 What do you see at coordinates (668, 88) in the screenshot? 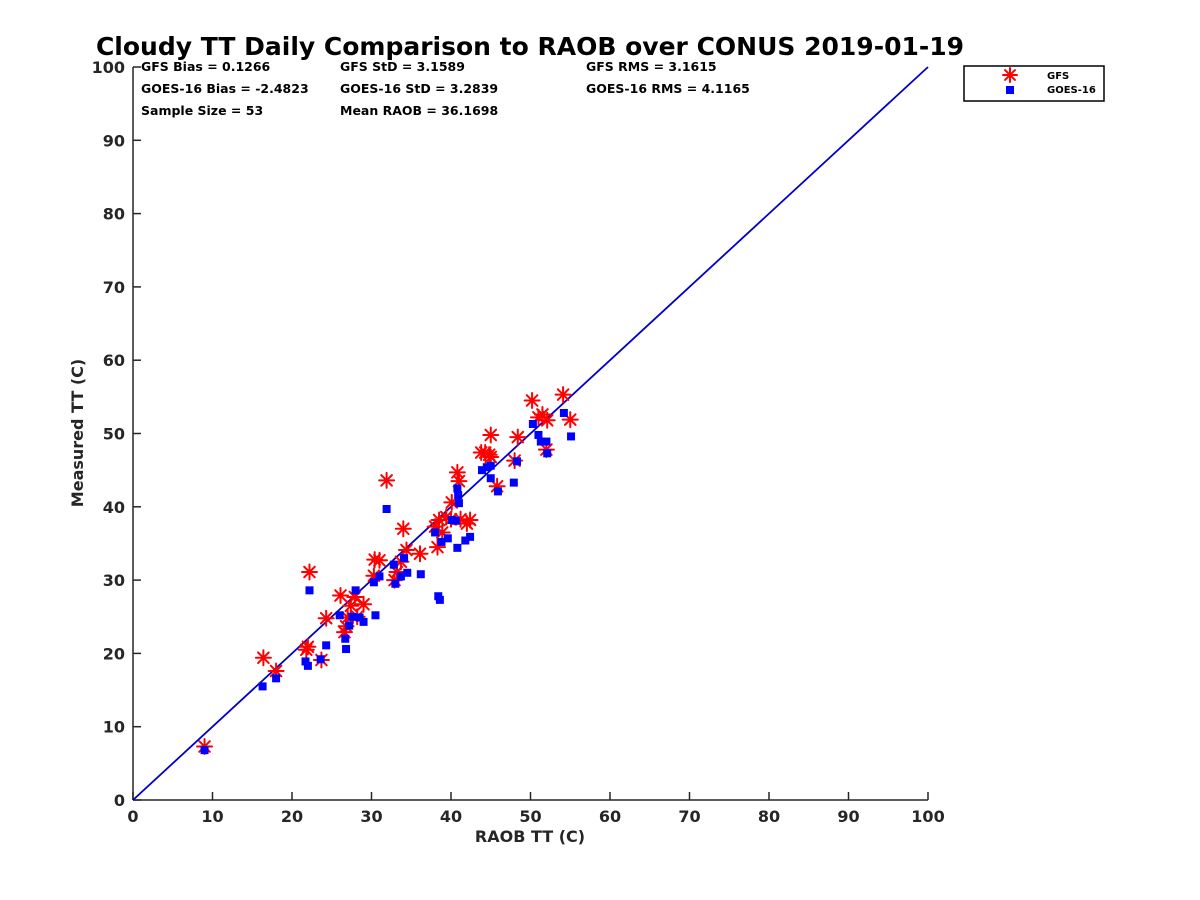
I see `stat-goes16-rms: GOES-16 RMS = 4.1165` at bounding box center [668, 88].